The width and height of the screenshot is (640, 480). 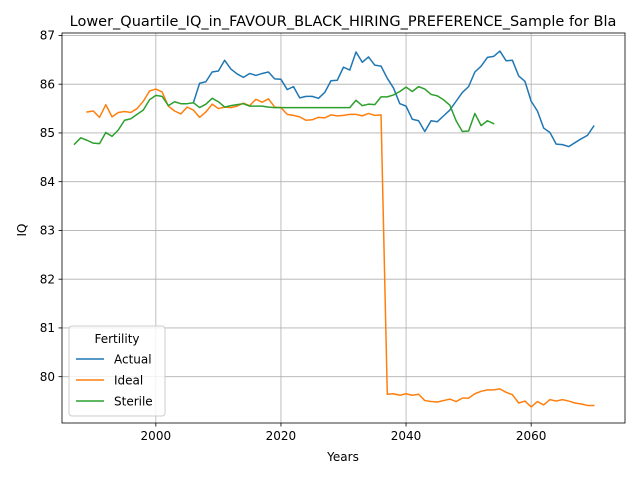 What do you see at coordinates (128, 380) in the screenshot?
I see `legend-label-ideal: Ideal` at bounding box center [128, 380].